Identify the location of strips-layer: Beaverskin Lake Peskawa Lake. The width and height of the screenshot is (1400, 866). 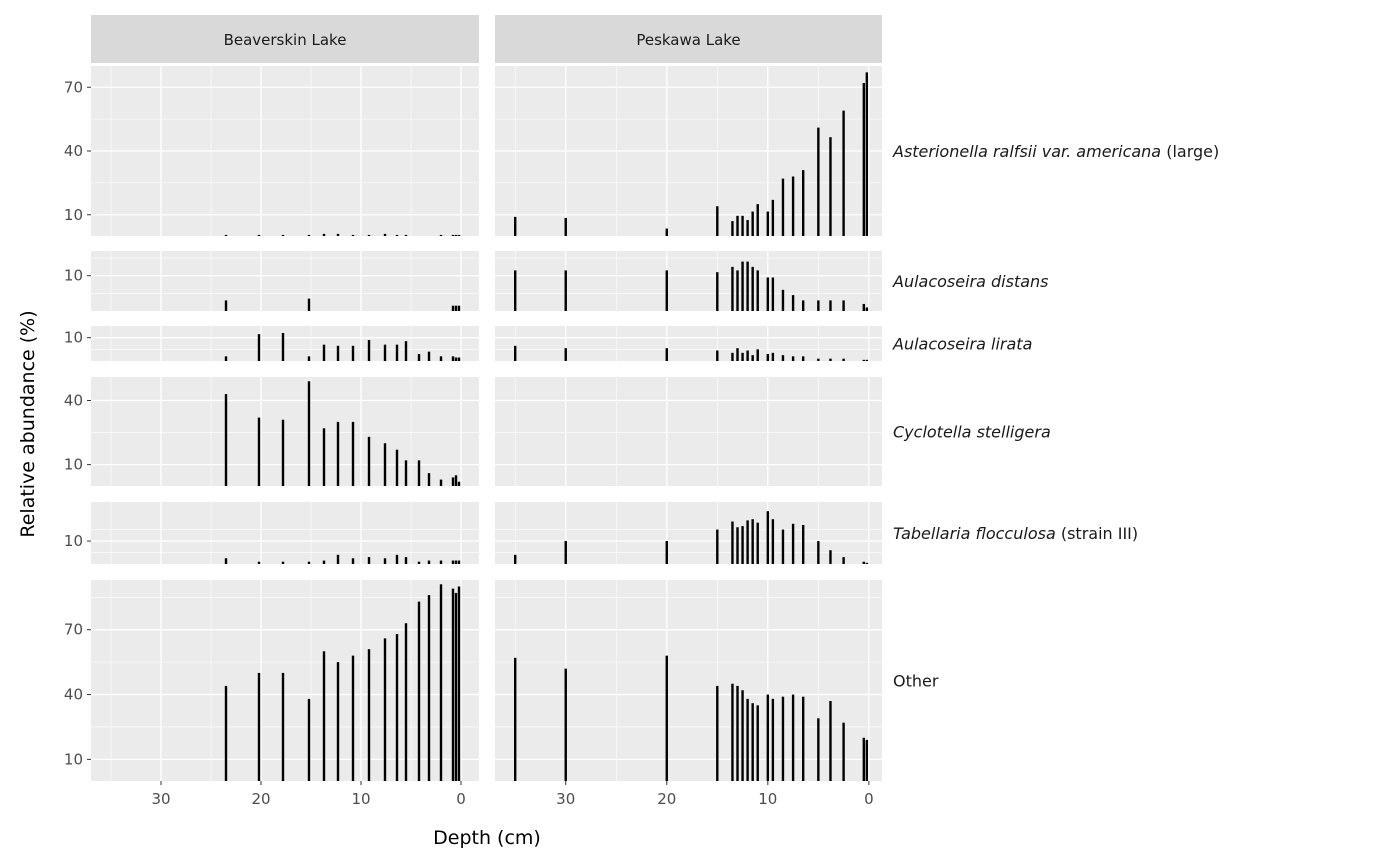
(486, 39).